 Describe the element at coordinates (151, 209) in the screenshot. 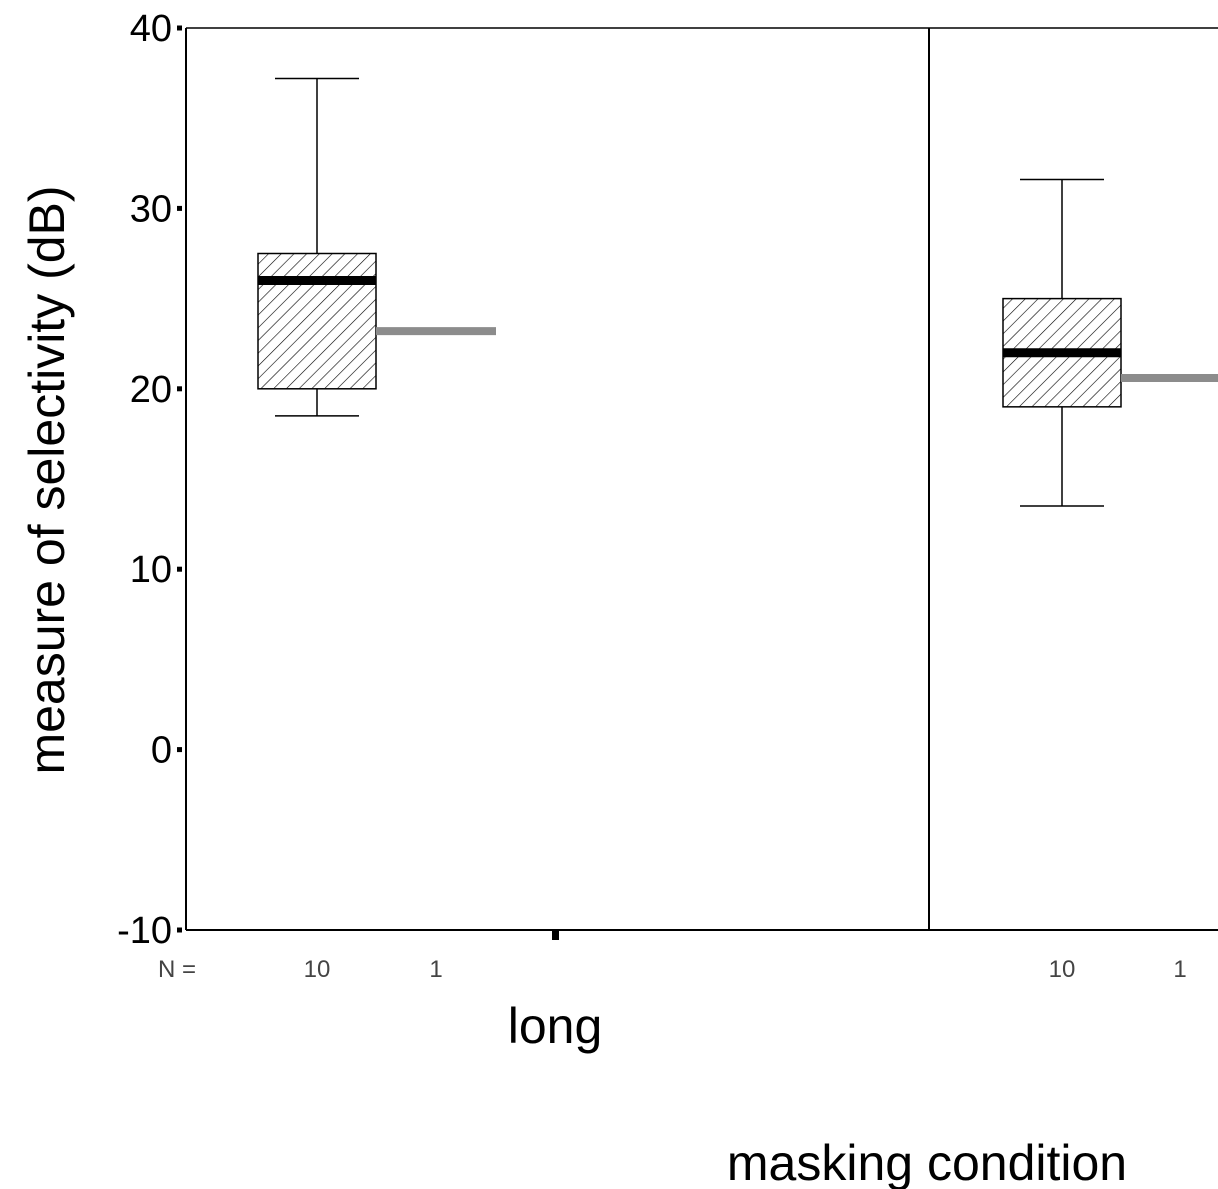

I see `y-tick-label: 30` at that location.